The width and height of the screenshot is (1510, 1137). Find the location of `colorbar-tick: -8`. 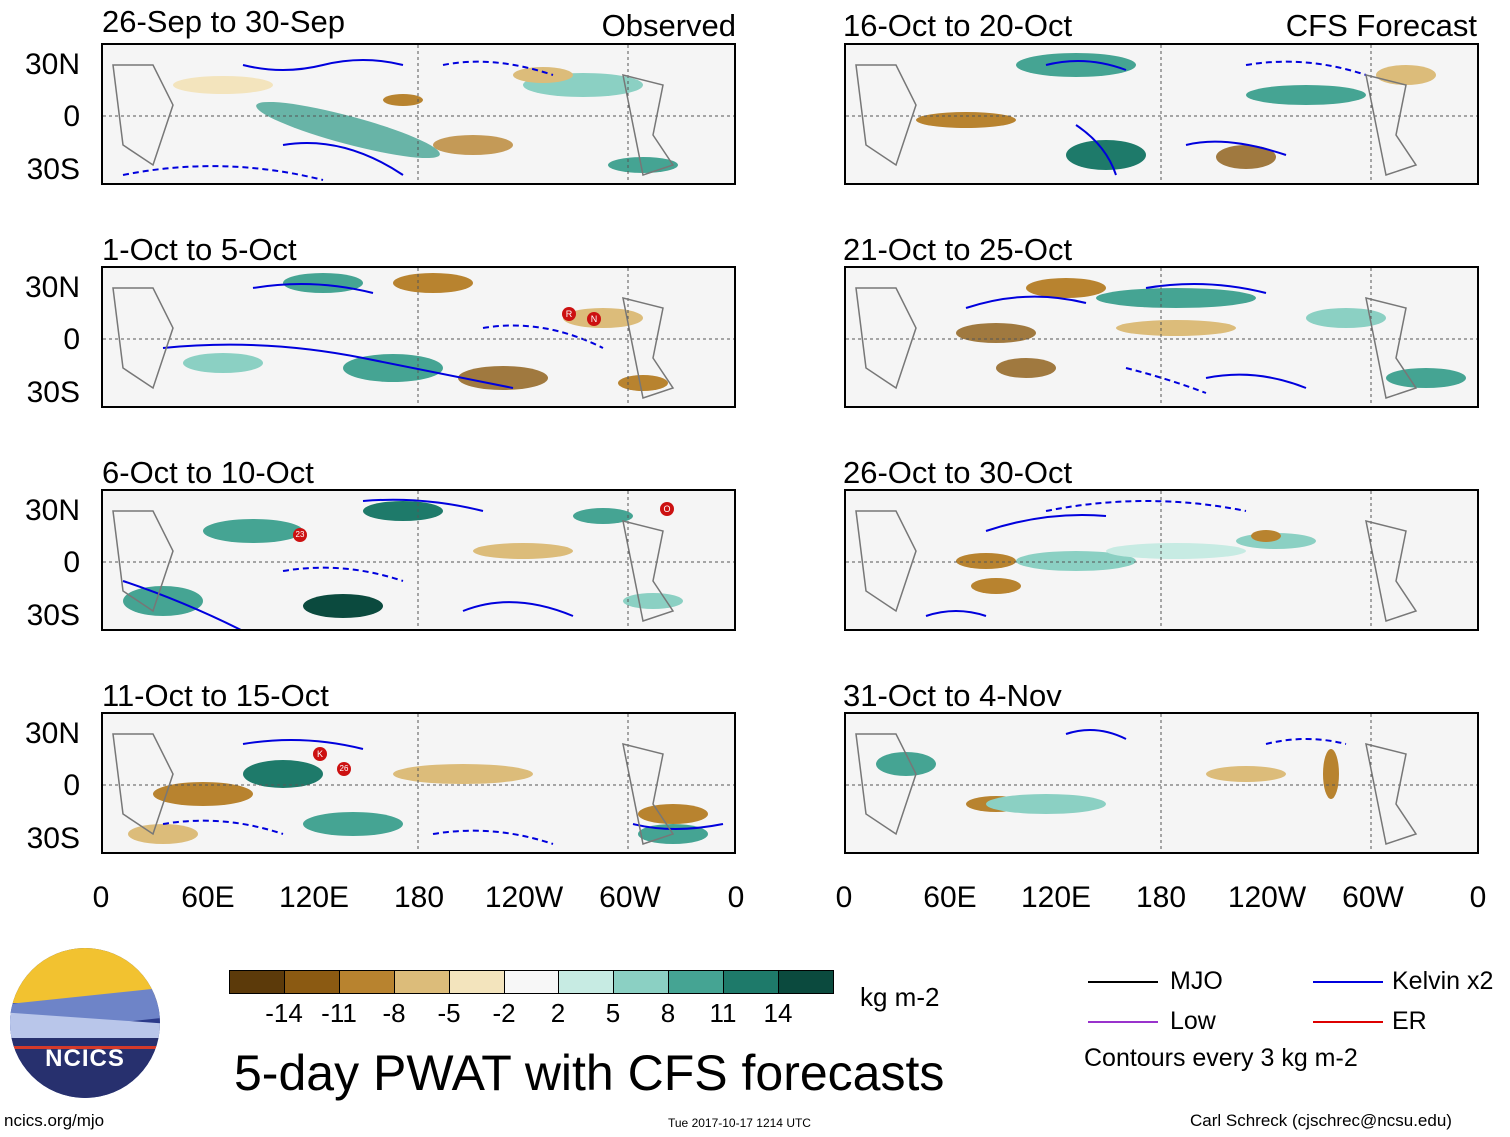

colorbar-tick: -8 is located at coordinates (394, 1013).